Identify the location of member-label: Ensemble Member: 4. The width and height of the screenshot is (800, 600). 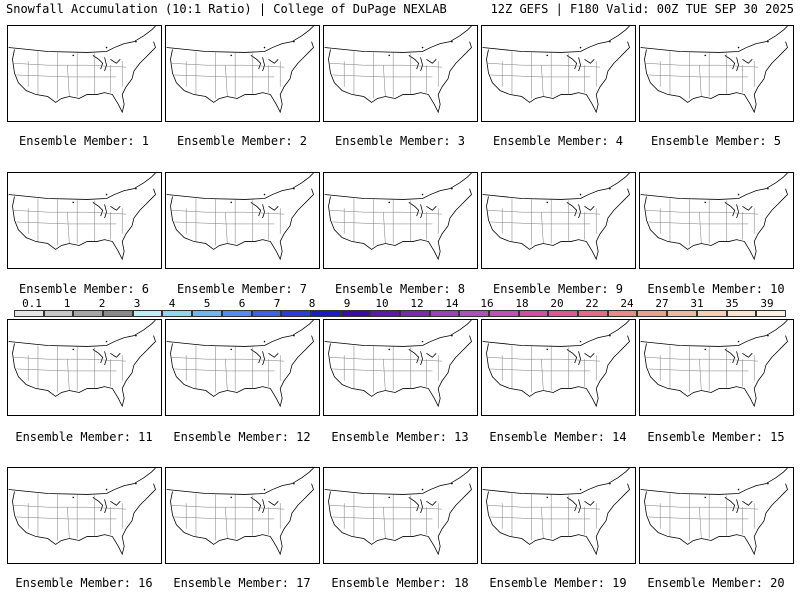
(558, 141).